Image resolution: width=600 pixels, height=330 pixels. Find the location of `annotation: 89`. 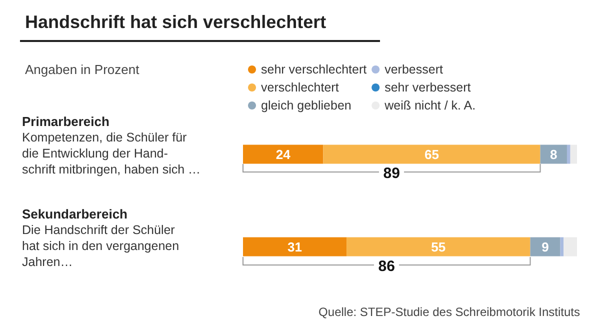

annotation: 89 is located at coordinates (391, 173).